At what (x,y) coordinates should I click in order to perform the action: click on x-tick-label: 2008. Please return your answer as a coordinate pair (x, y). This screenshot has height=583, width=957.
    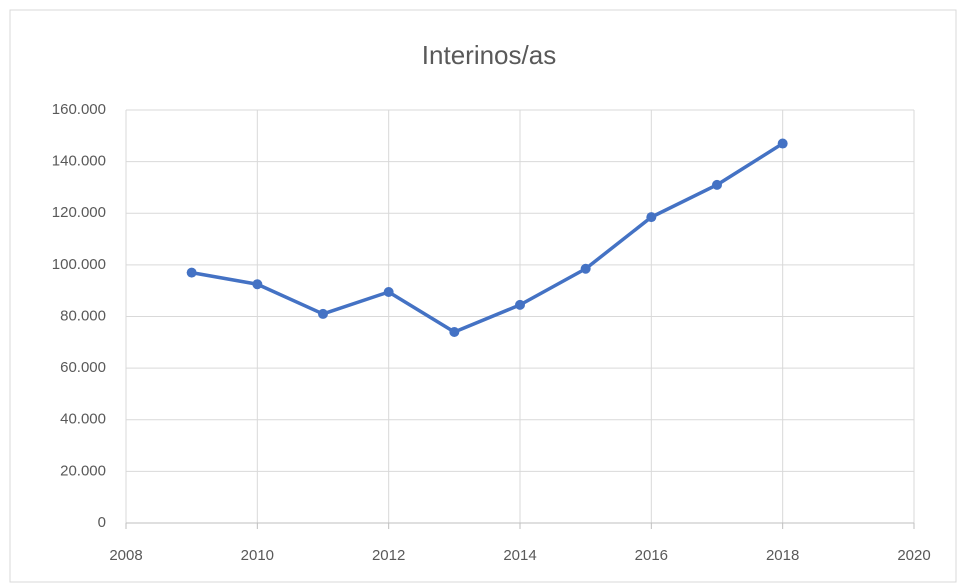
    Looking at the image, I should click on (125, 555).